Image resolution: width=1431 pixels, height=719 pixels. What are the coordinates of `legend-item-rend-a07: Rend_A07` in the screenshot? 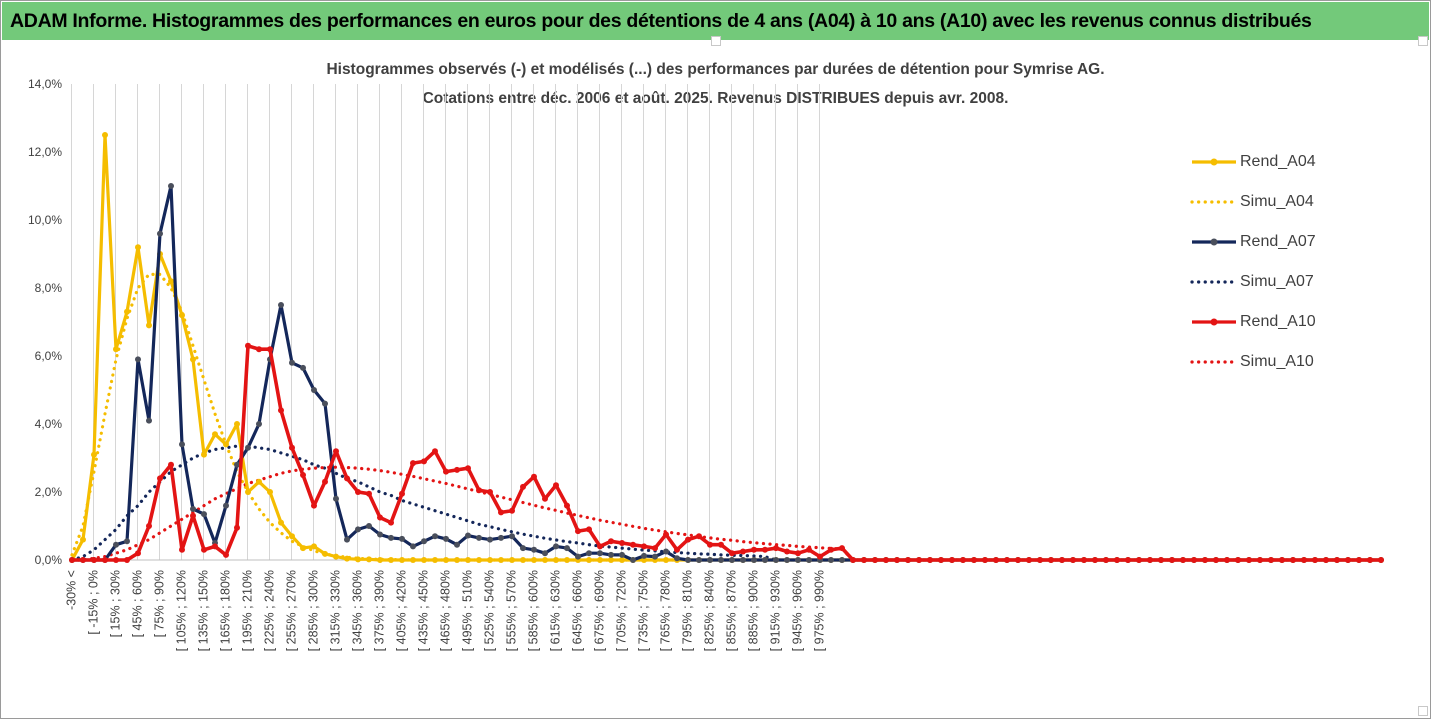 It's located at (1280, 242).